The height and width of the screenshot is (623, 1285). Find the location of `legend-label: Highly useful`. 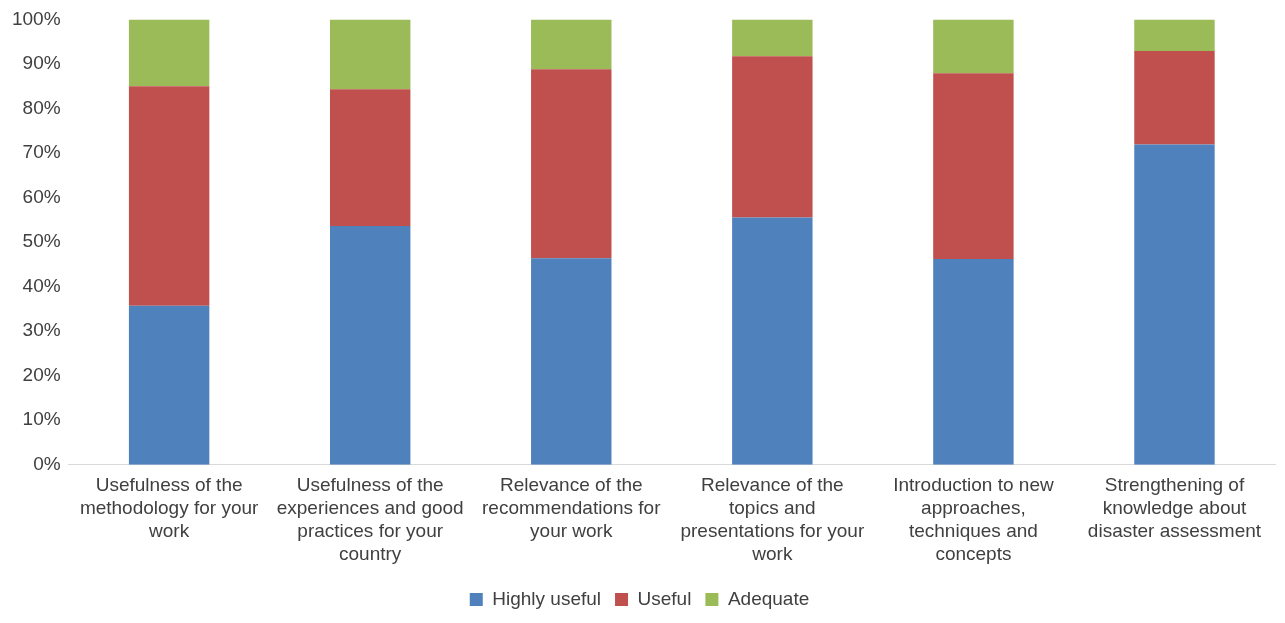

legend-label: Highly useful is located at coordinates (547, 598).